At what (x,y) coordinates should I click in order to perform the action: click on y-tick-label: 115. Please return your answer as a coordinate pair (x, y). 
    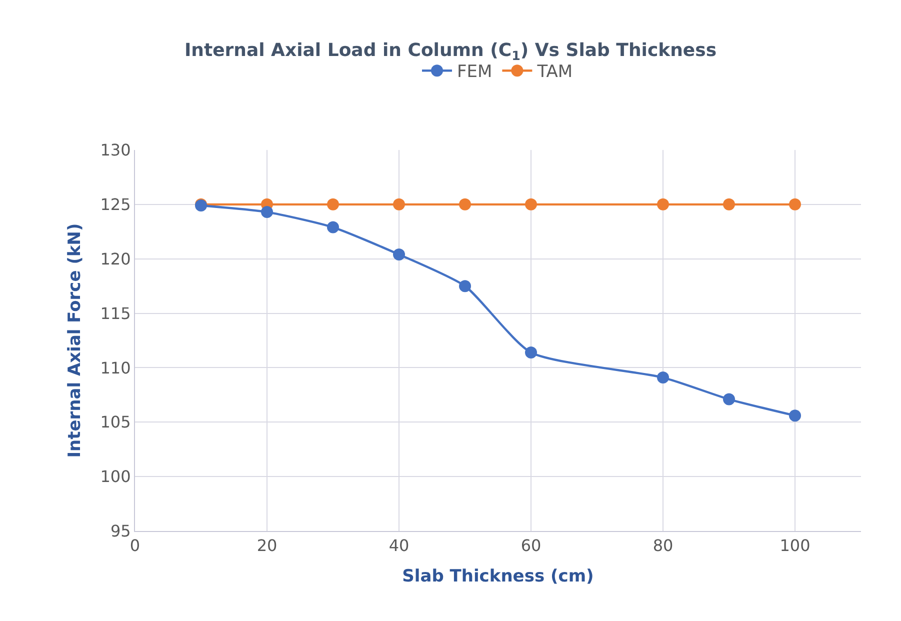
    Looking at the image, I should click on (115, 313).